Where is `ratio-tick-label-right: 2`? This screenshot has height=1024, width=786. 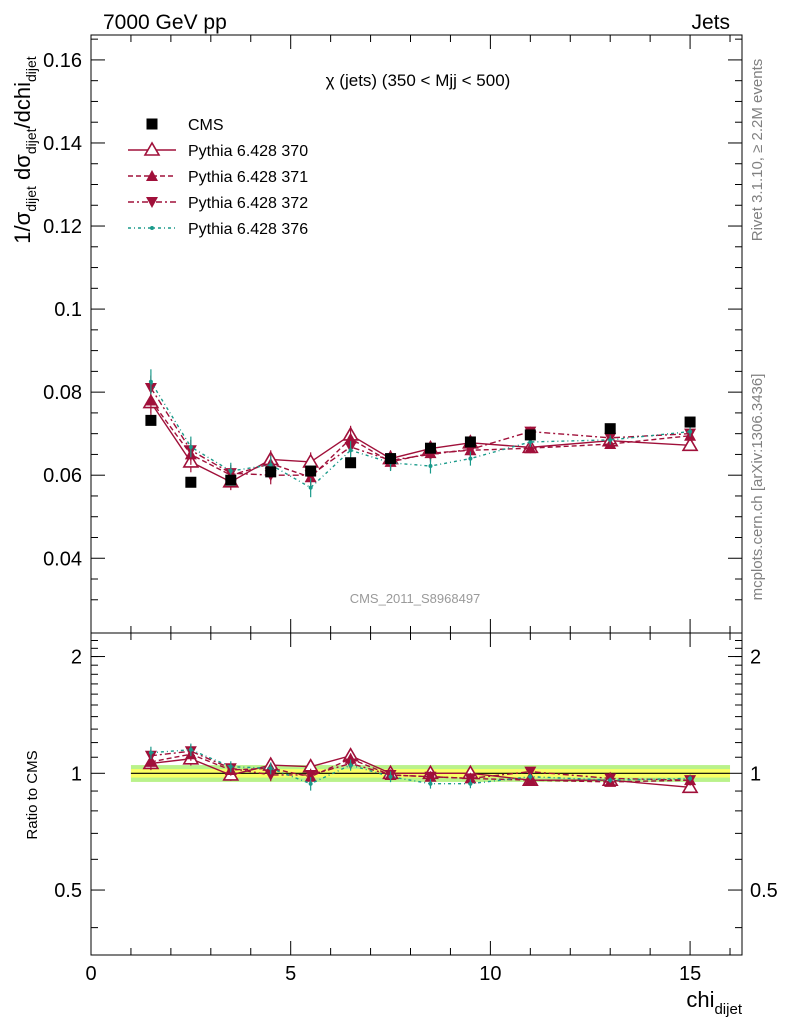
ratio-tick-label-right: 2 is located at coordinates (755, 658).